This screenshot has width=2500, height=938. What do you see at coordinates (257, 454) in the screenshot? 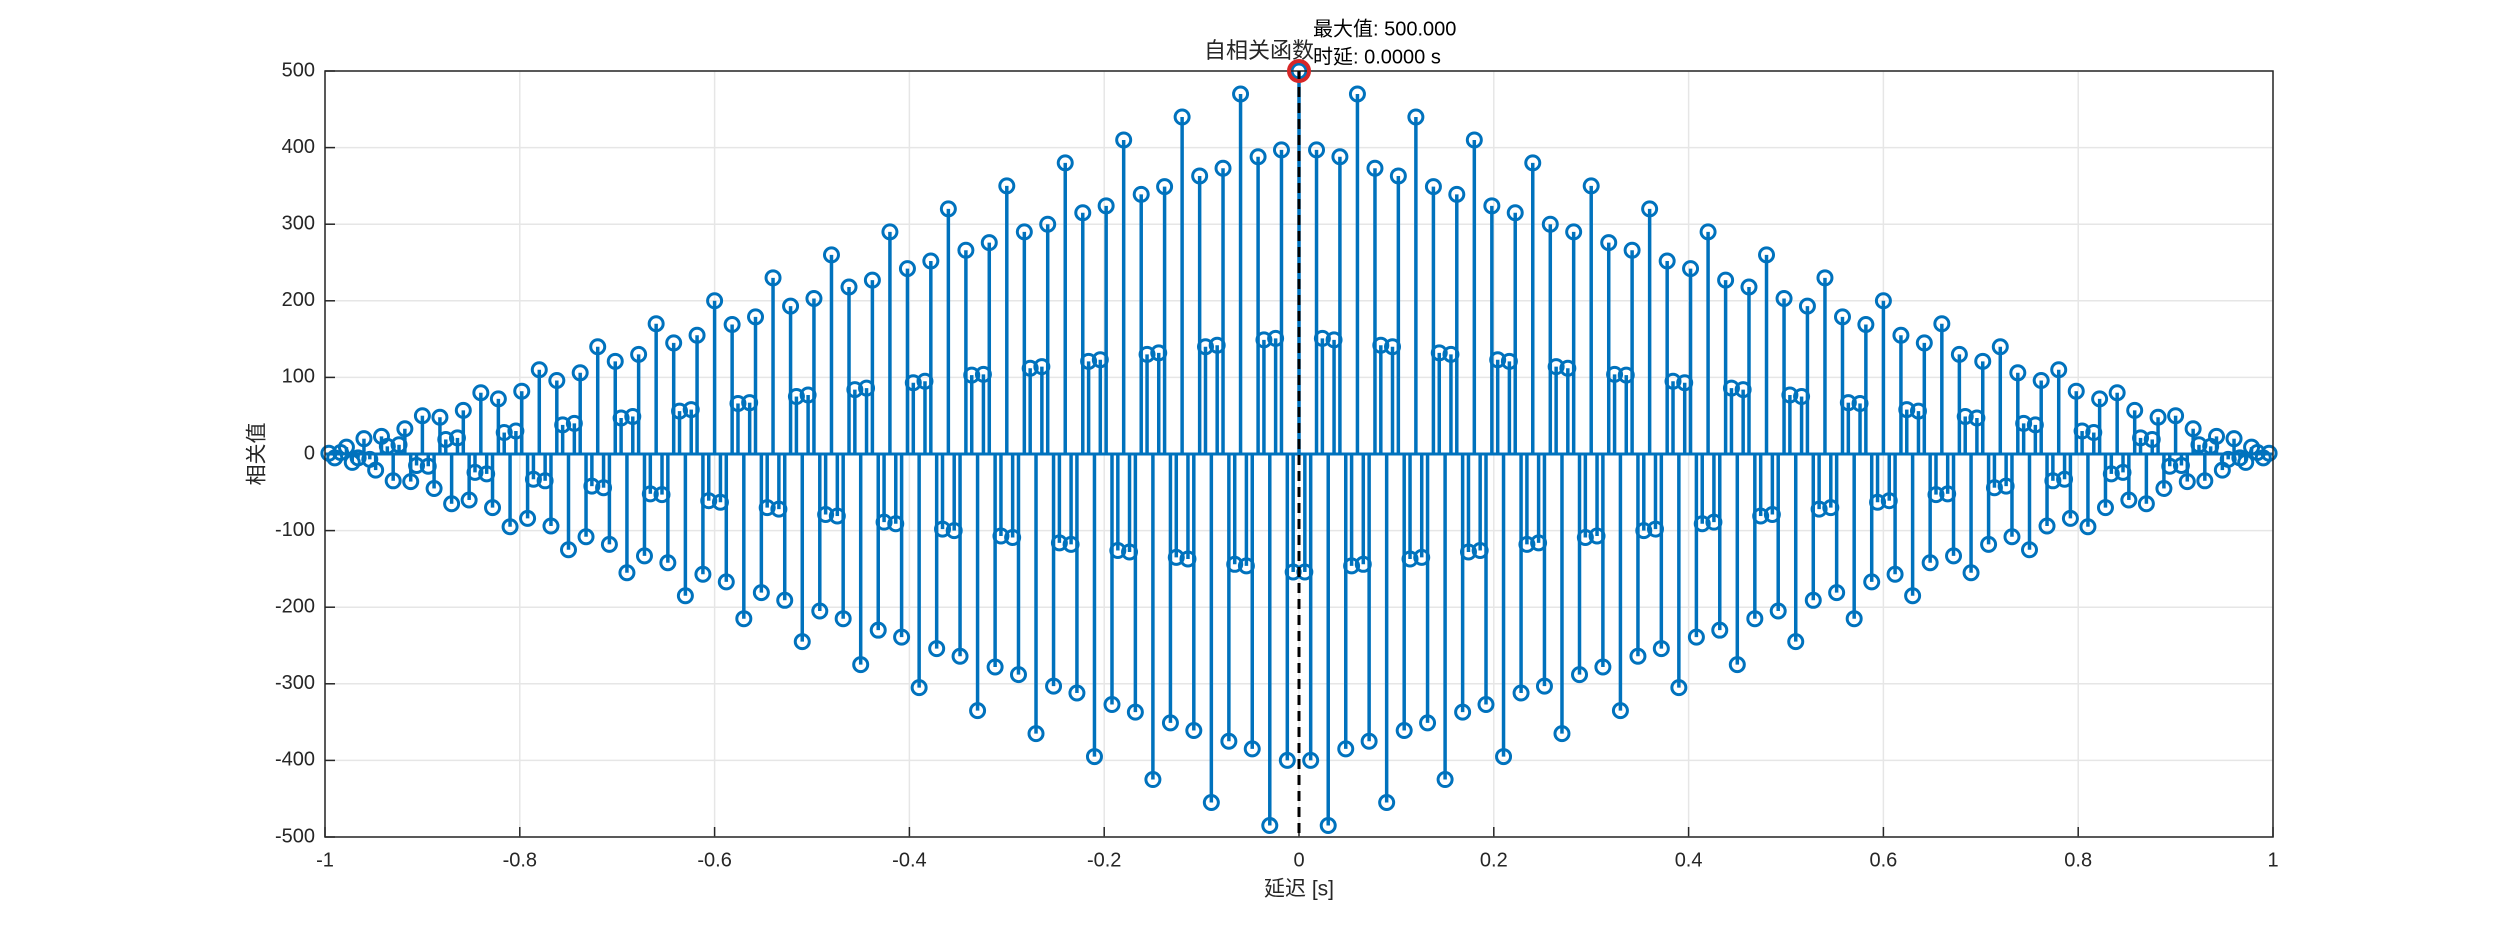
I see `y-axis-label: 相关值` at bounding box center [257, 454].